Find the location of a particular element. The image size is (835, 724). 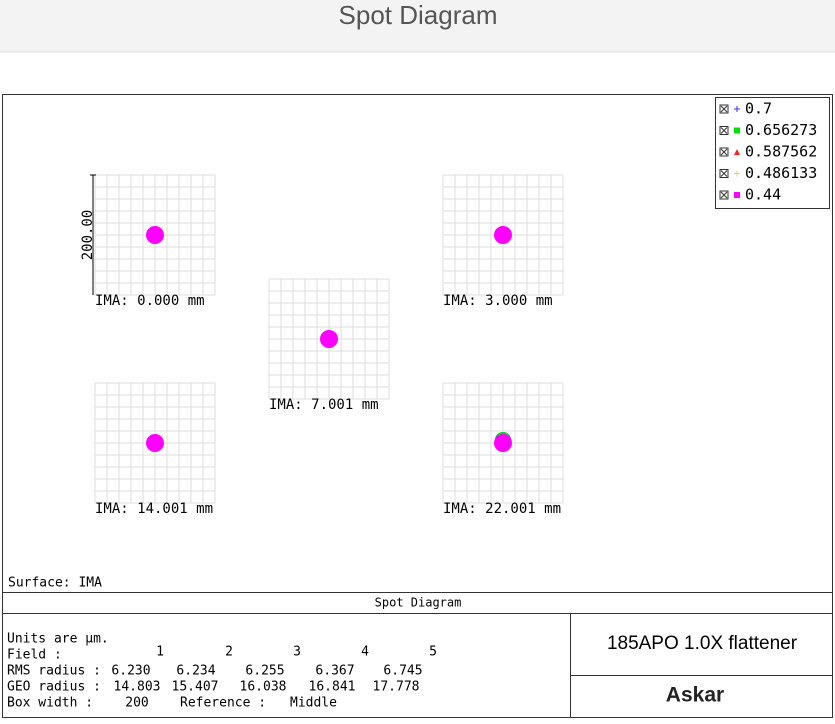

reference-value: Middle is located at coordinates (313, 703).